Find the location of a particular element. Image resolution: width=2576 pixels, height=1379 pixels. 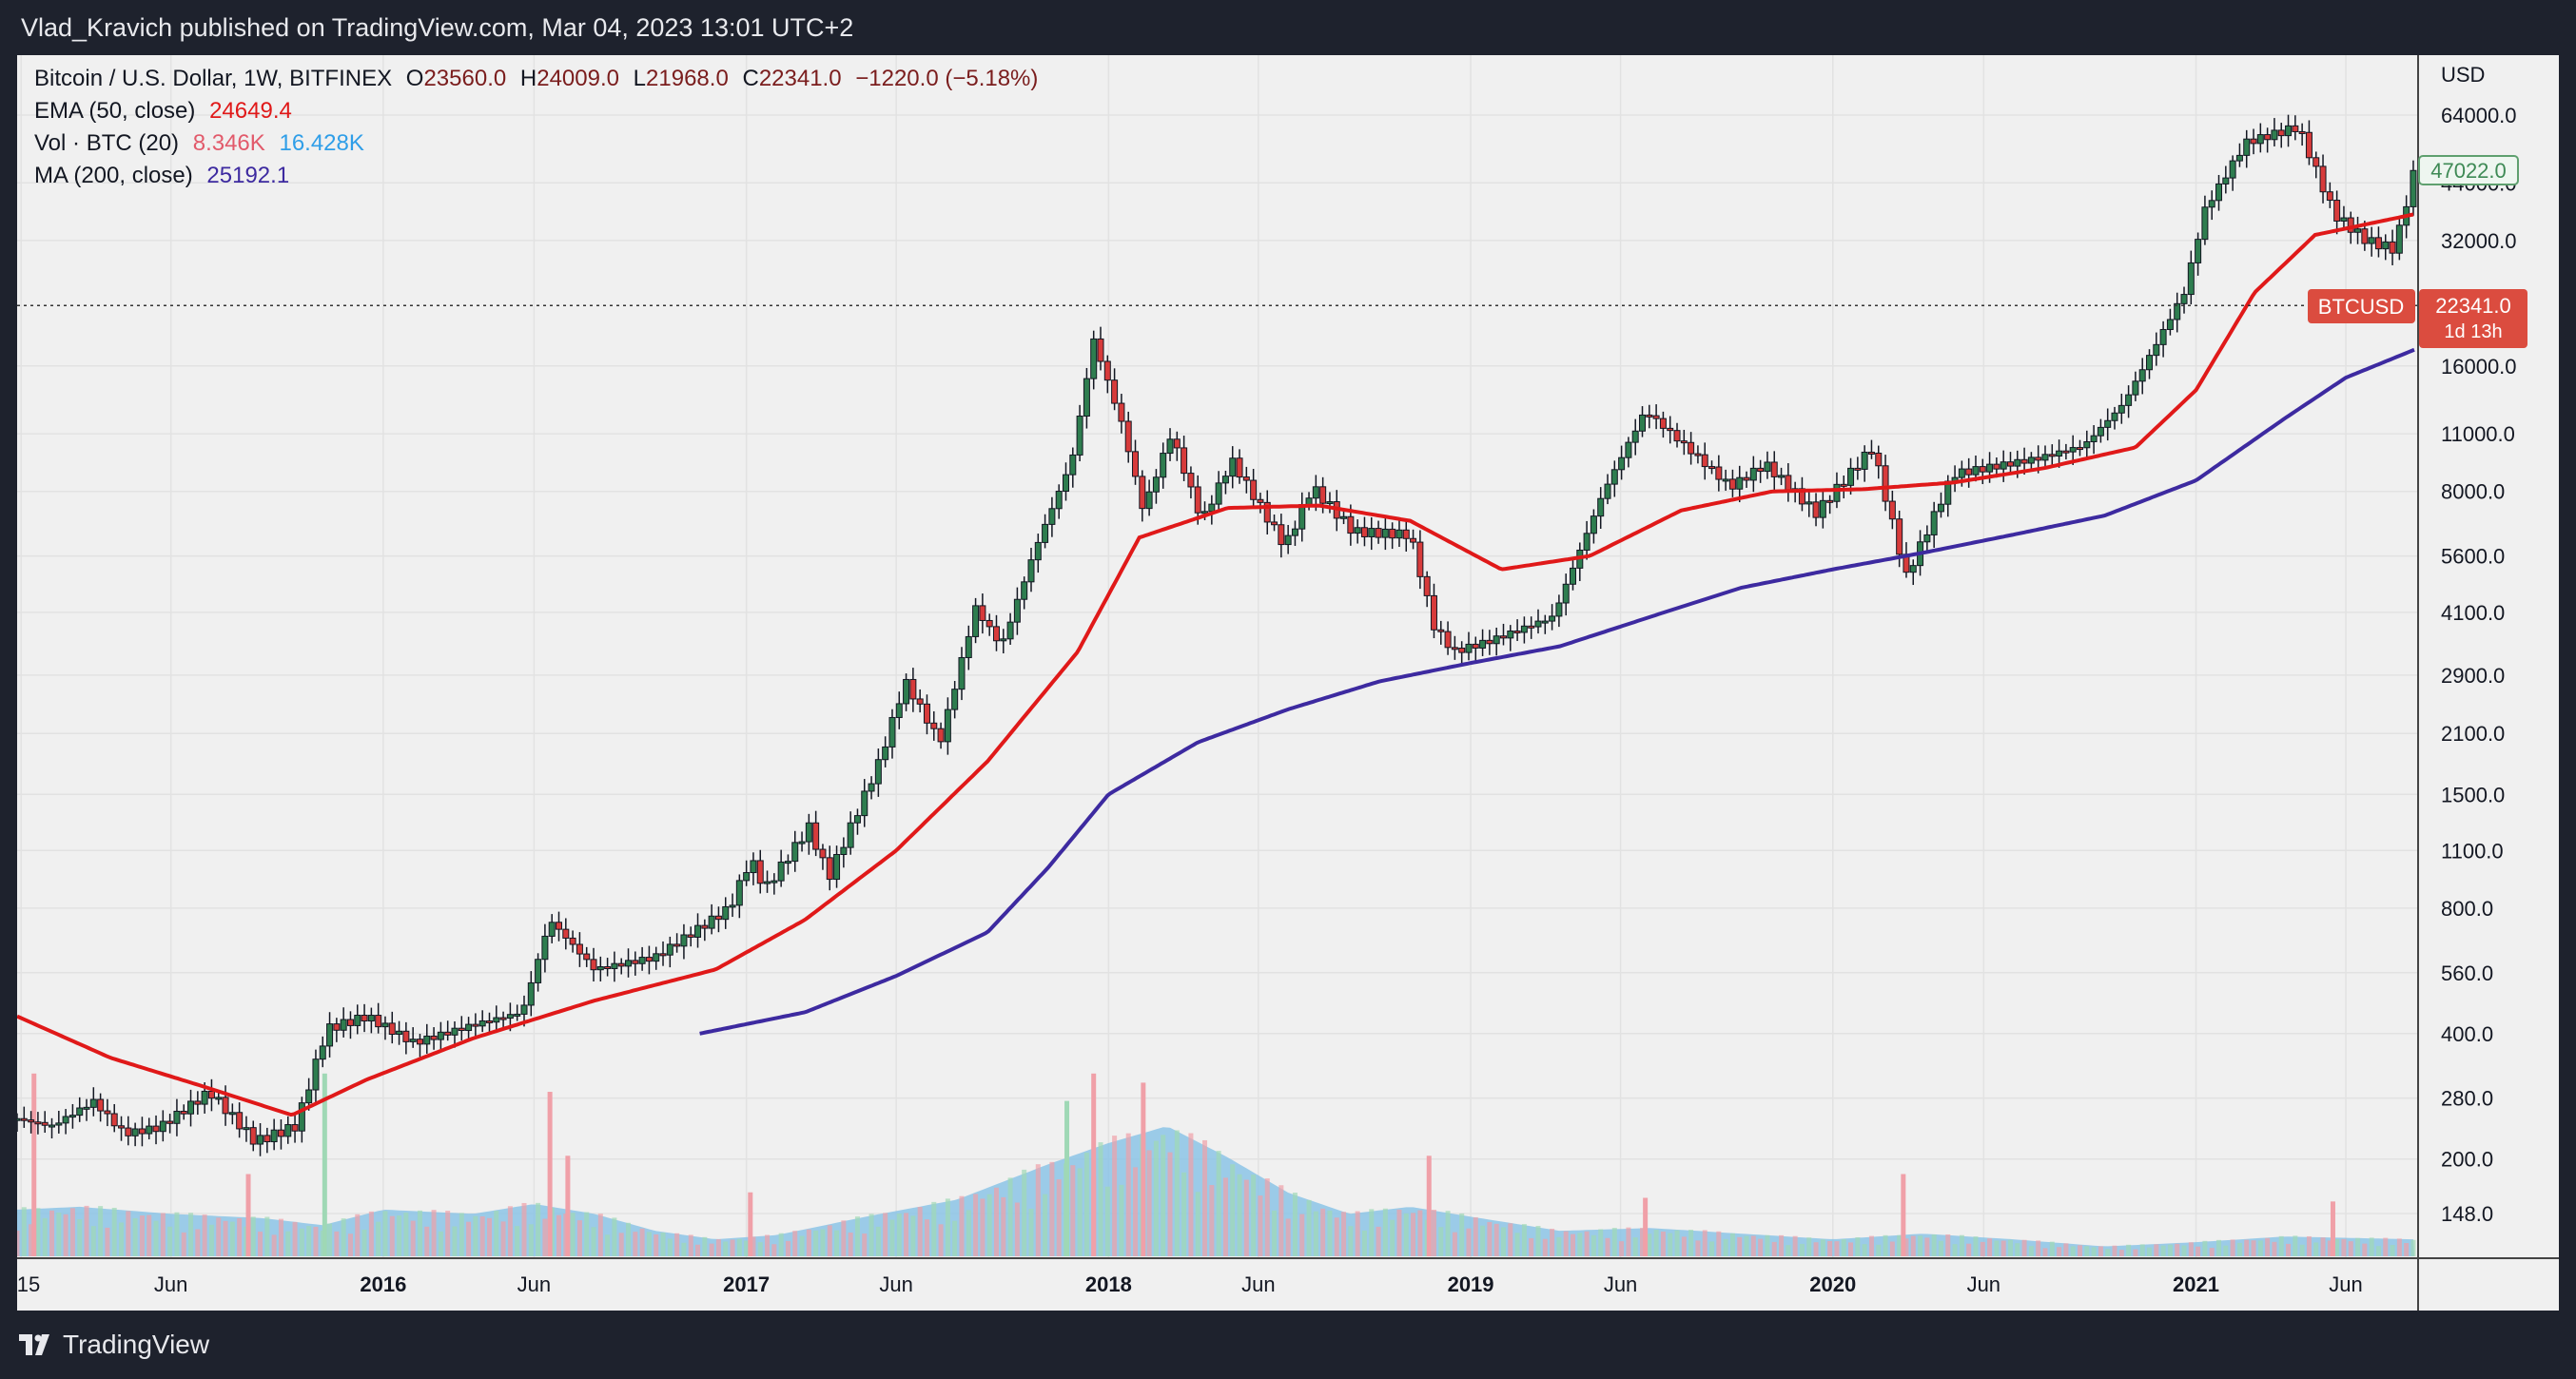

tradingview-logo: TradingView is located at coordinates (114, 1345).